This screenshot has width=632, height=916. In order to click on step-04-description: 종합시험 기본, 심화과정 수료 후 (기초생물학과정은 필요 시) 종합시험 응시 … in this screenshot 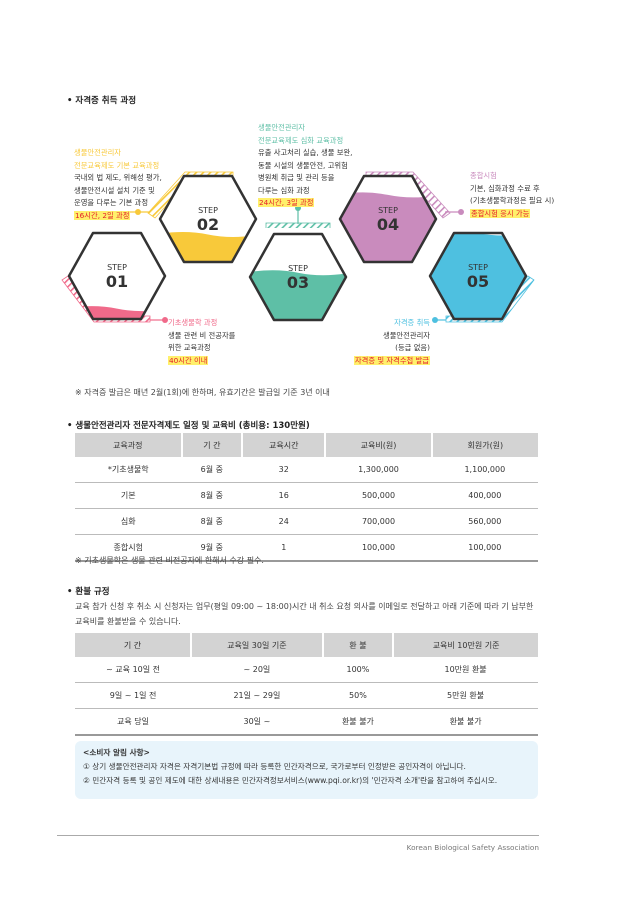, I will do `click(512, 195)`.